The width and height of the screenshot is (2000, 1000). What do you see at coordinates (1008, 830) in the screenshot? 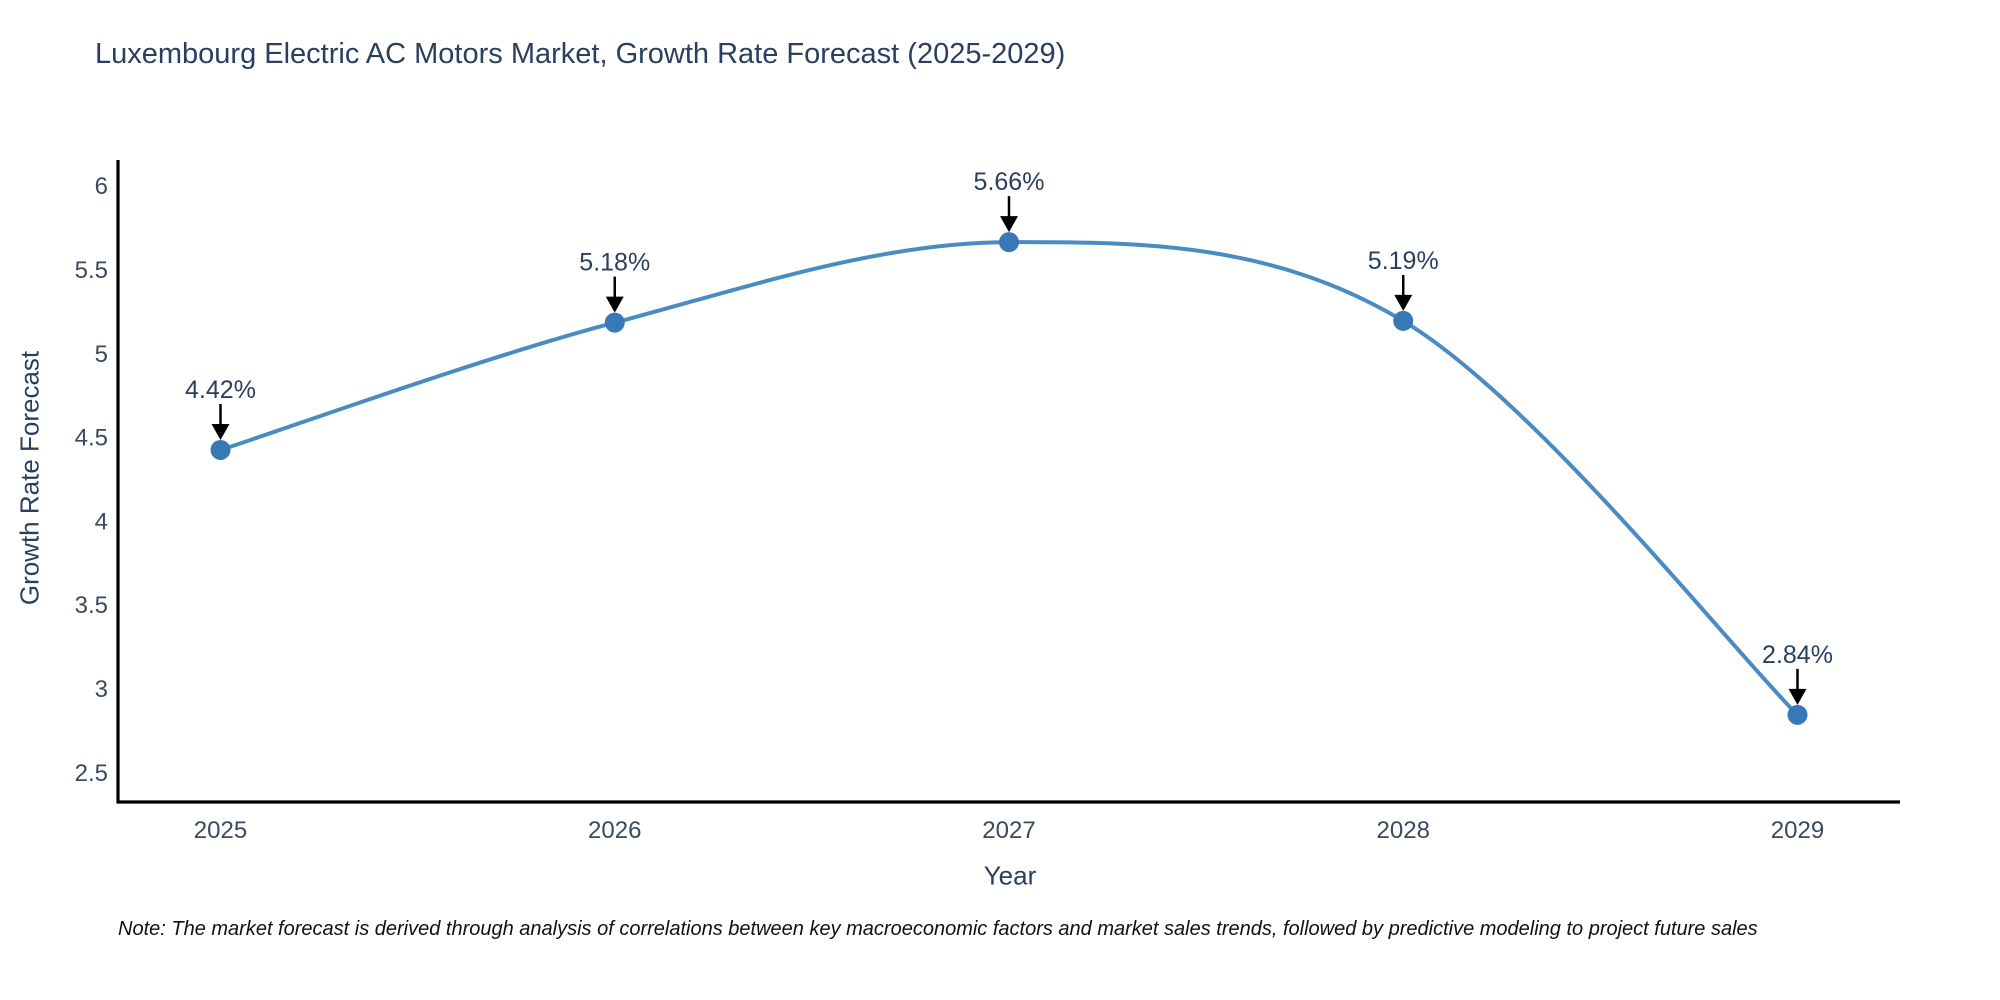
I see `x-tick-label: 2027` at bounding box center [1008, 830].